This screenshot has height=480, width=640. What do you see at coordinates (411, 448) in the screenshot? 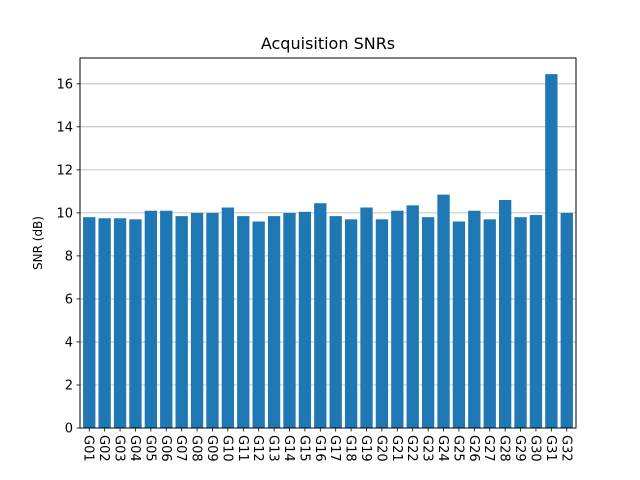
I see `x-tick-label: G22` at bounding box center [411, 448].